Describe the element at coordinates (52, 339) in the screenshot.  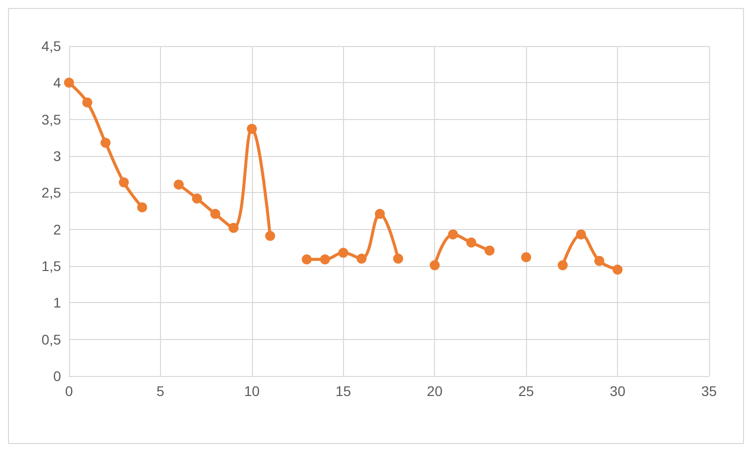
I see `y-tick-label: 0,5` at that location.